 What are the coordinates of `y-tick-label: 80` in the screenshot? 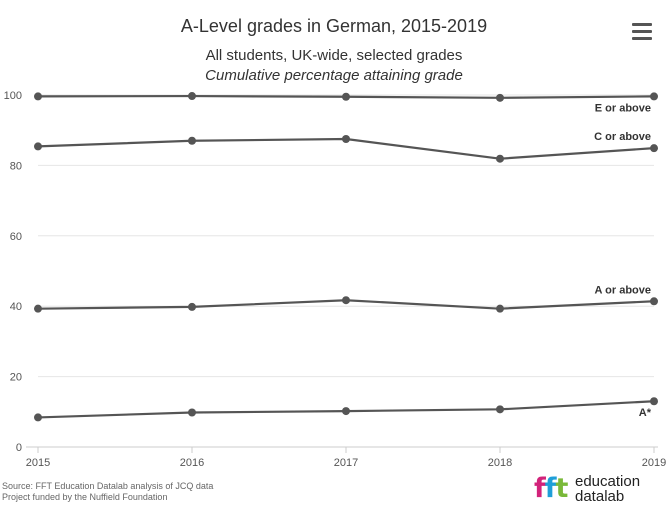 It's located at (16, 166).